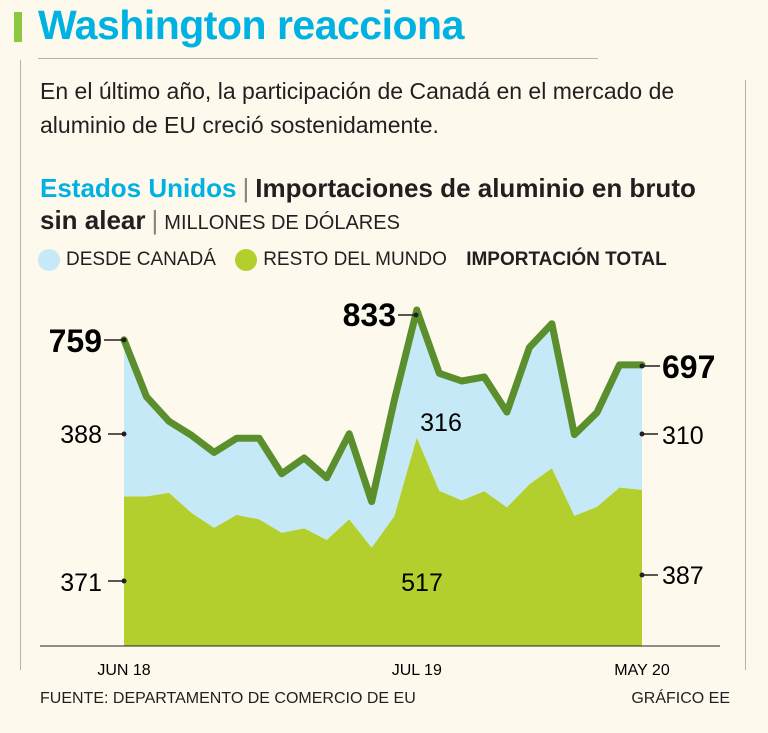  I want to click on label-last-rest: 387, so click(683, 576).